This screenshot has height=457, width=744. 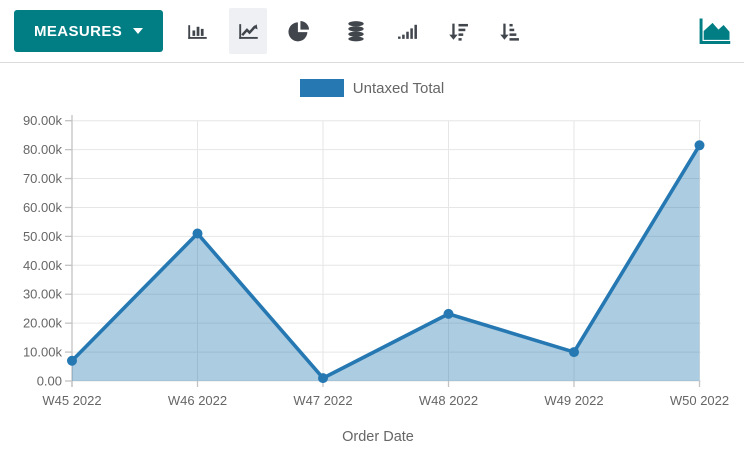 I want to click on sort-ascending-icon, so click(x=509, y=32).